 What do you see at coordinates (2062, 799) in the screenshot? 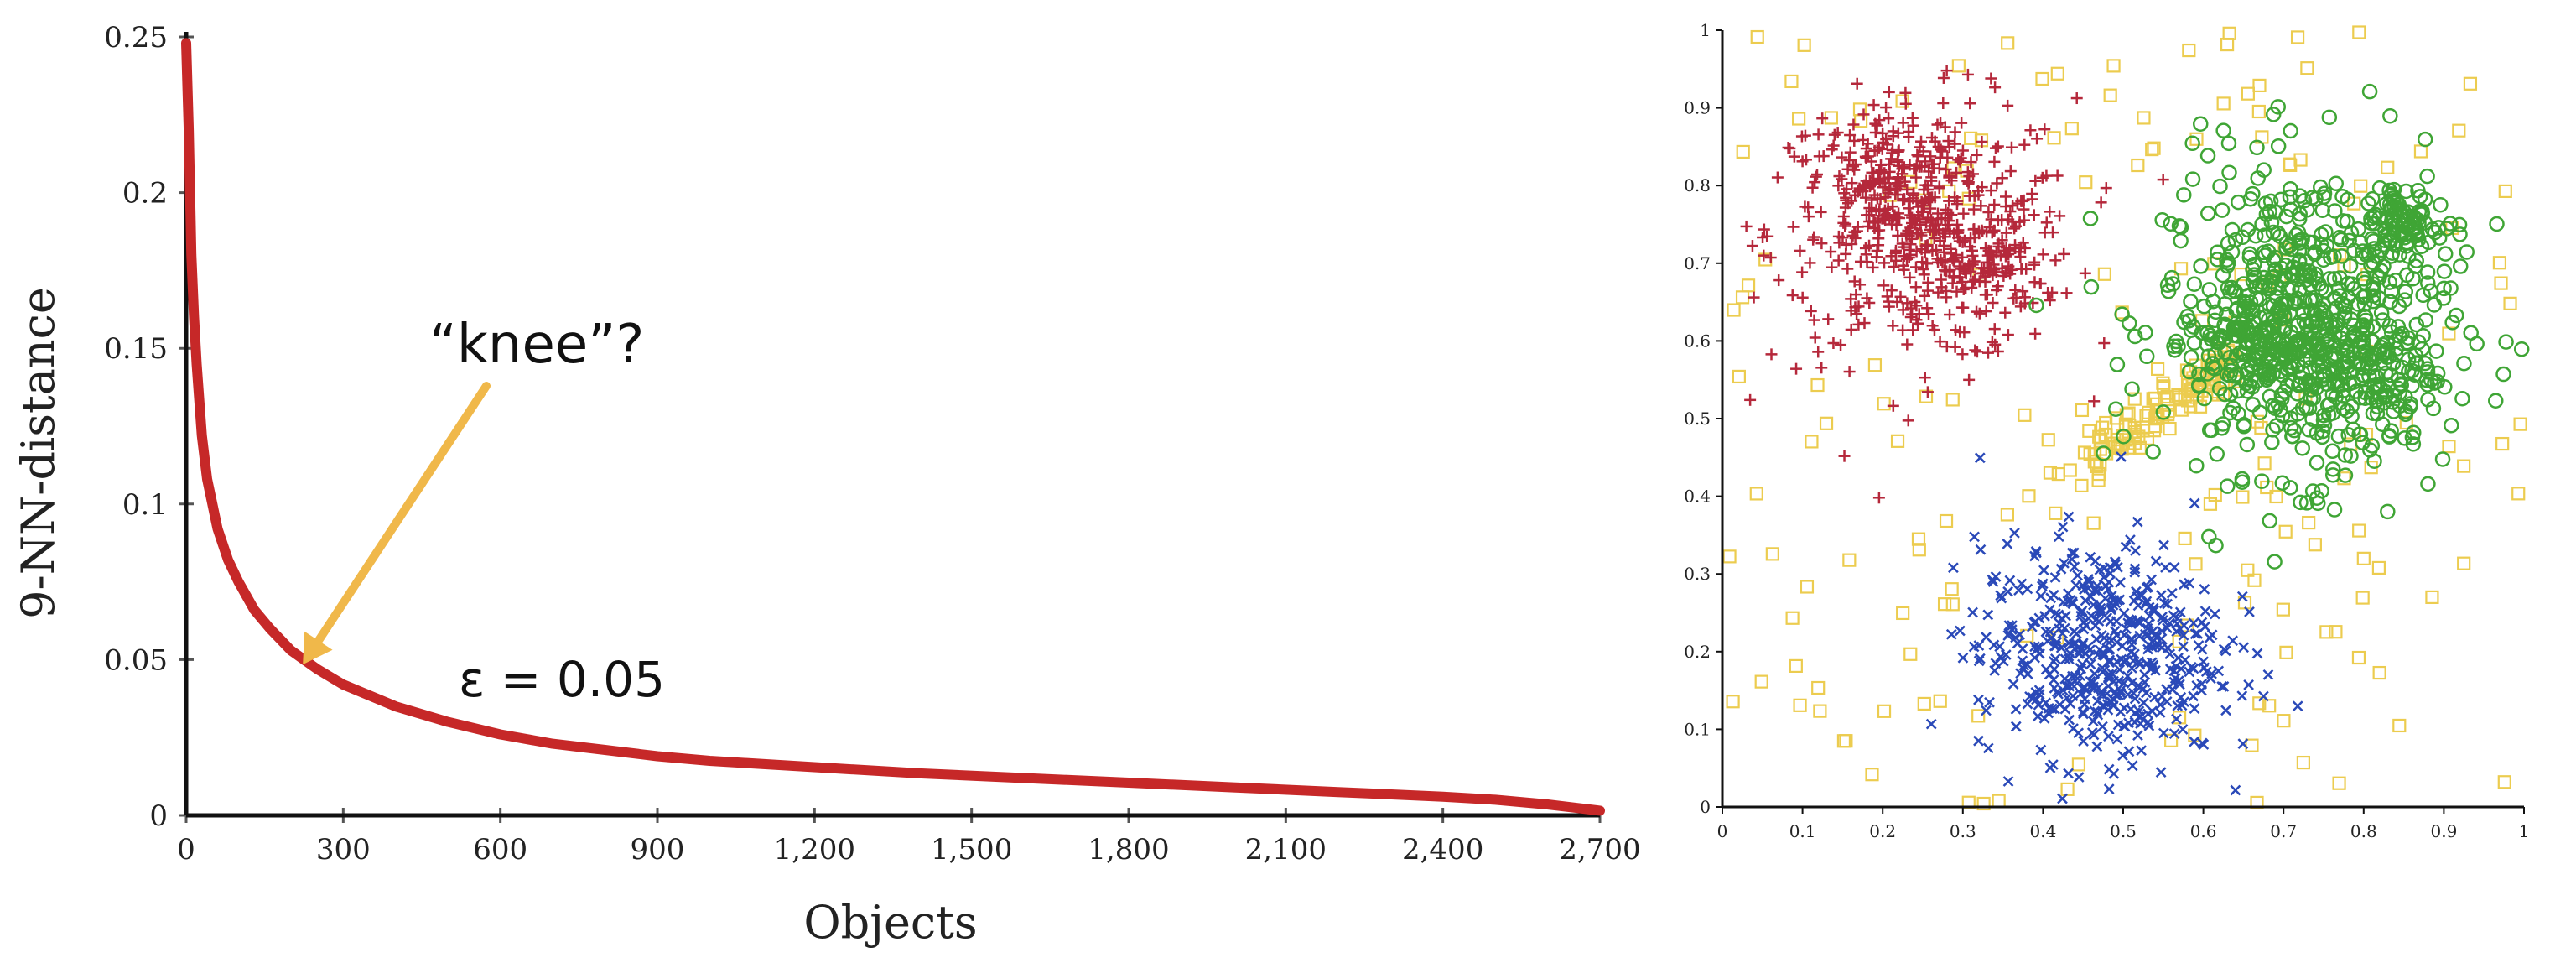
I see `x-marker-b` at bounding box center [2062, 799].